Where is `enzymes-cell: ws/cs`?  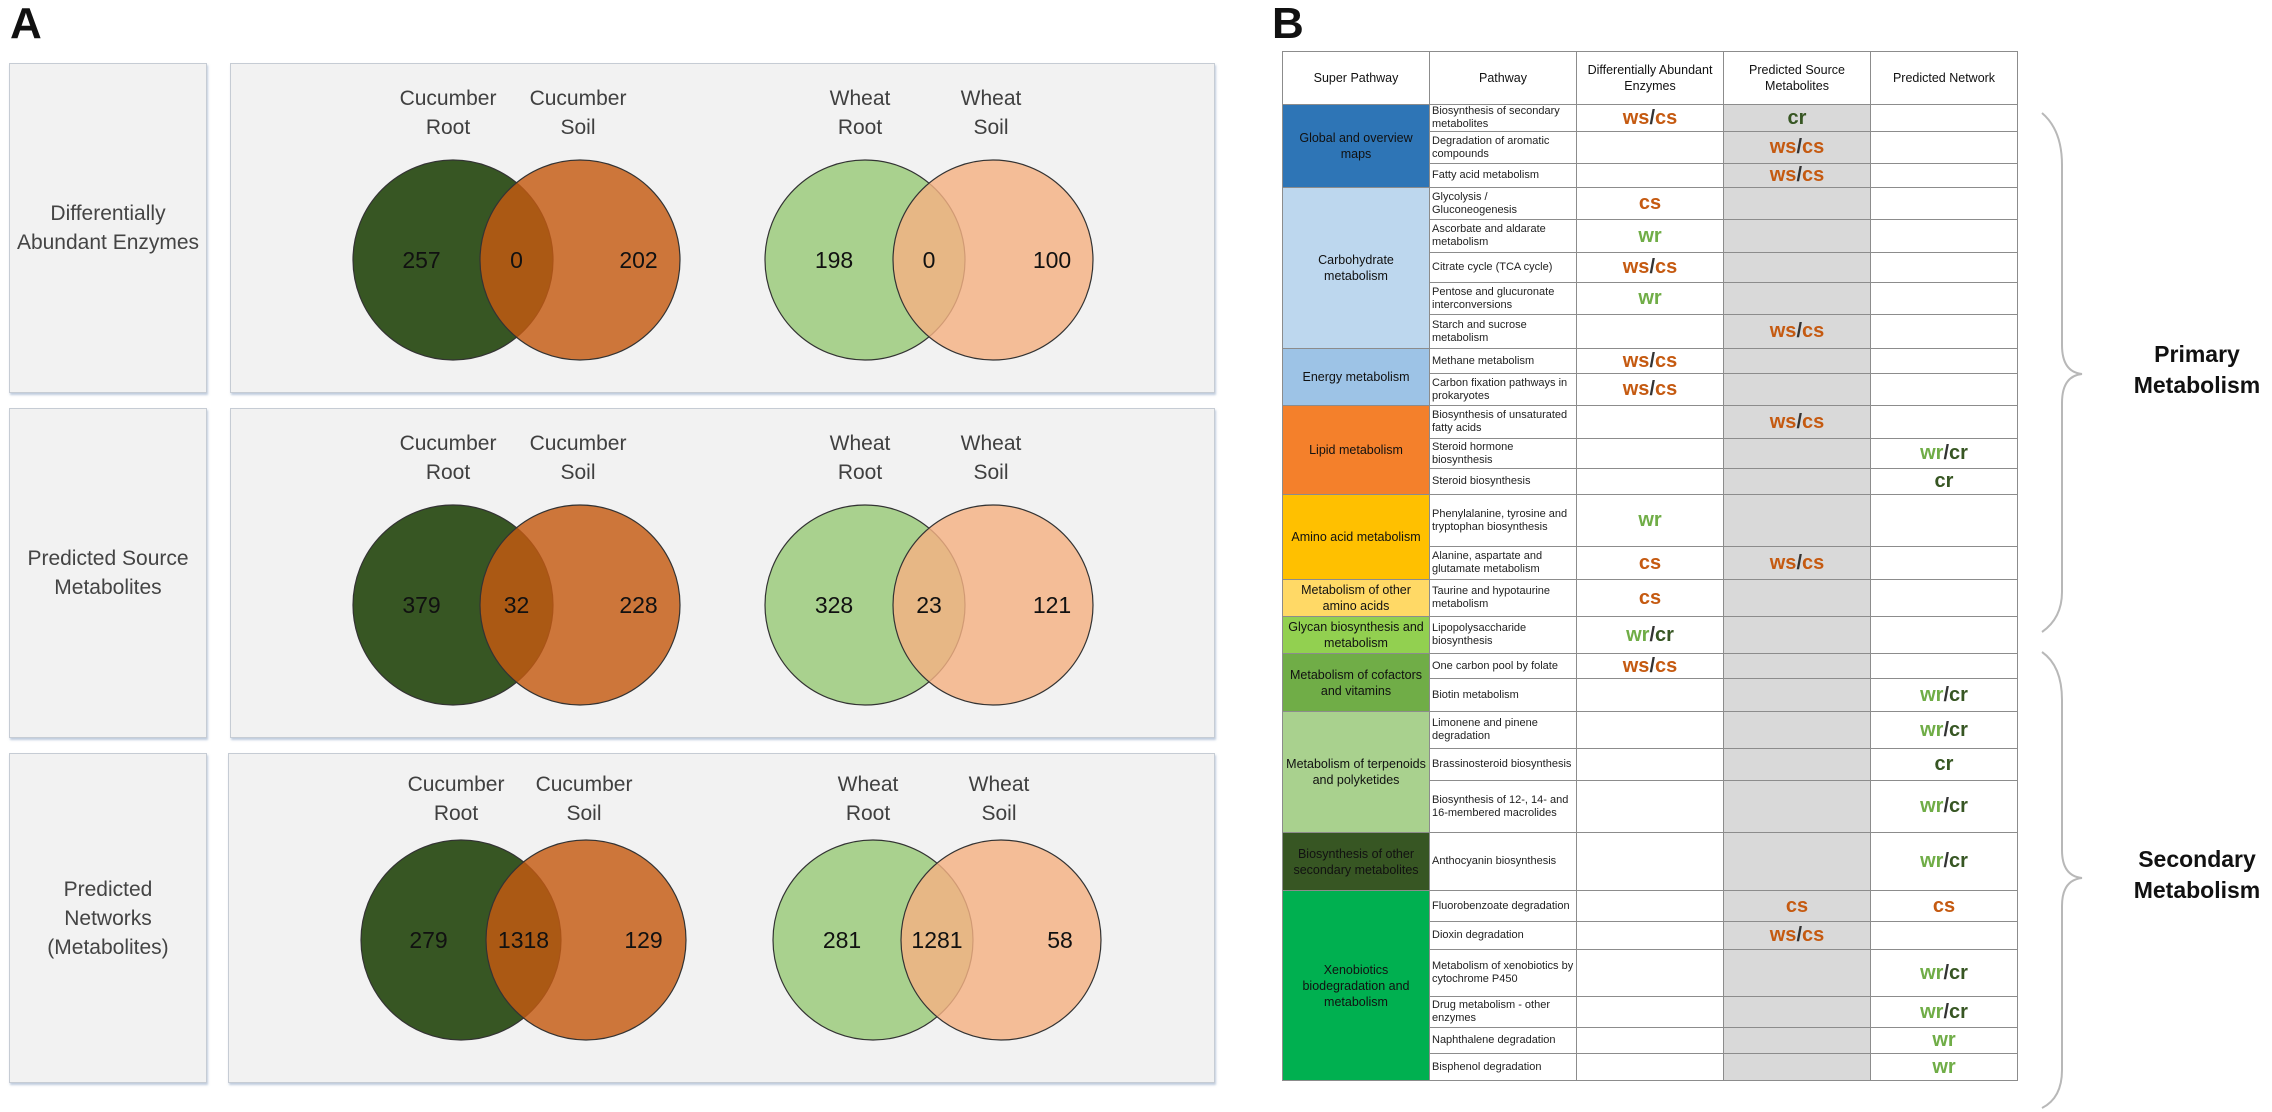 enzymes-cell: ws/cs is located at coordinates (1650, 361).